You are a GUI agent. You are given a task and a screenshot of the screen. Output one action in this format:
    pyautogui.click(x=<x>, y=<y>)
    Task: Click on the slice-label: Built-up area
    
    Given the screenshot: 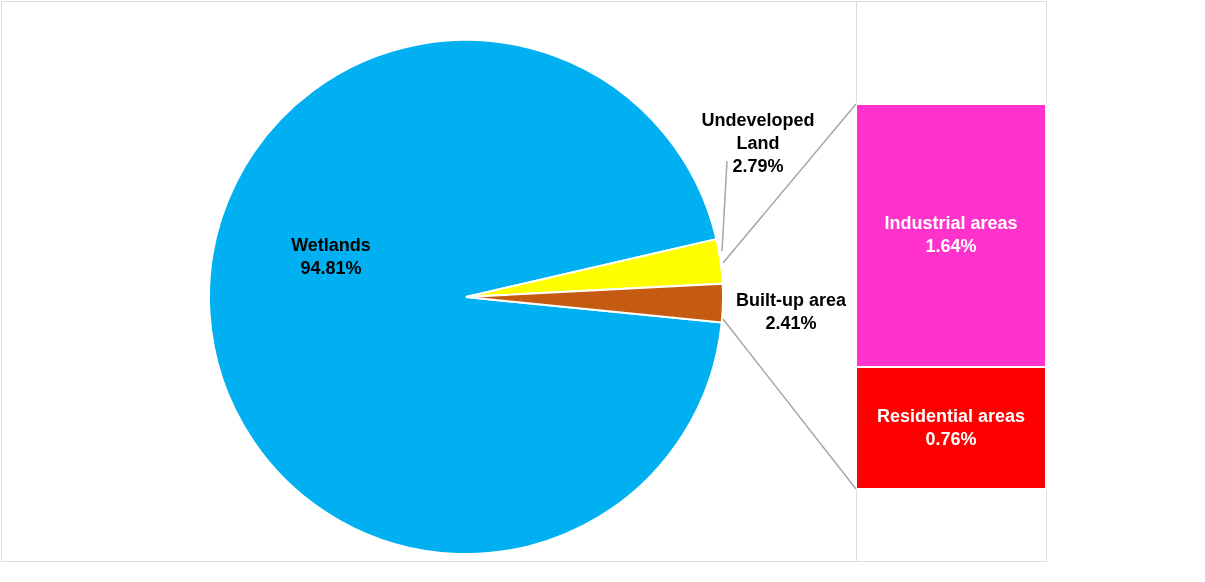 What is the action you would take?
    pyautogui.click(x=791, y=300)
    